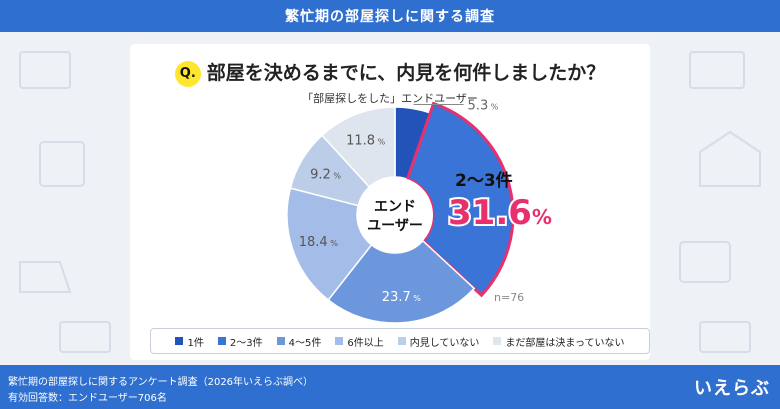  Describe the element at coordinates (509, 297) in the screenshot. I see `sample-size: n=76` at that location.